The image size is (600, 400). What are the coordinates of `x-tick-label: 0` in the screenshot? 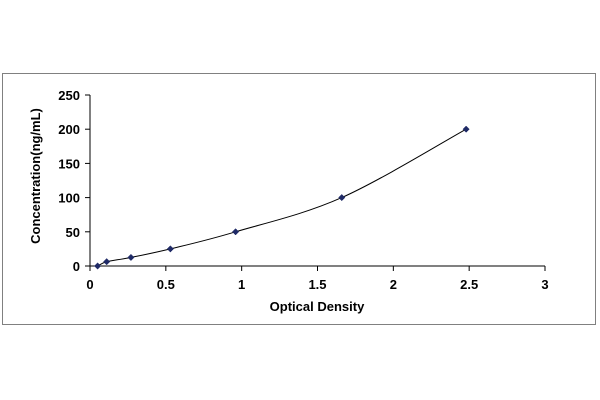 It's located at (89, 284).